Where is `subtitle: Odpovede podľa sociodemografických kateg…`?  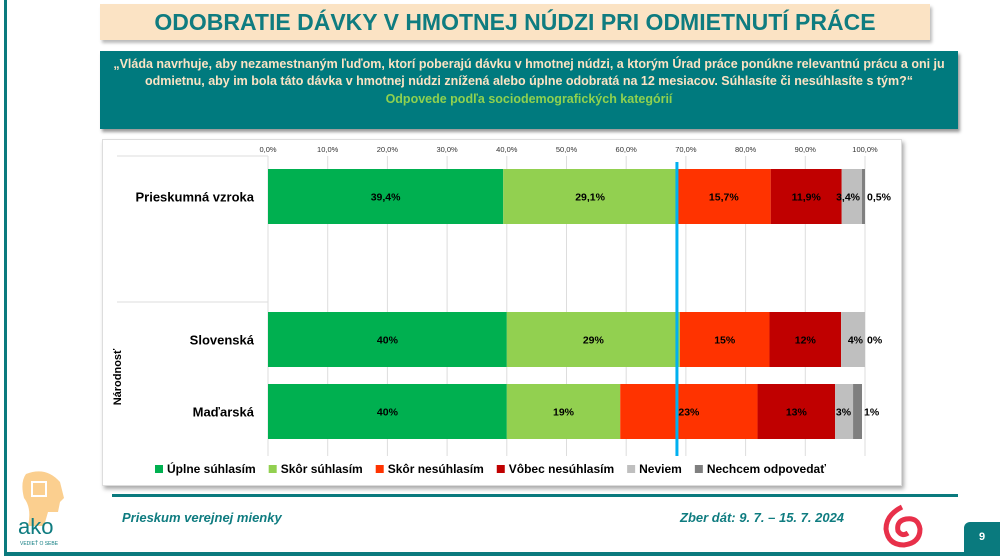 subtitle: Odpovede podľa sociodemografických kateg… is located at coordinates (529, 99).